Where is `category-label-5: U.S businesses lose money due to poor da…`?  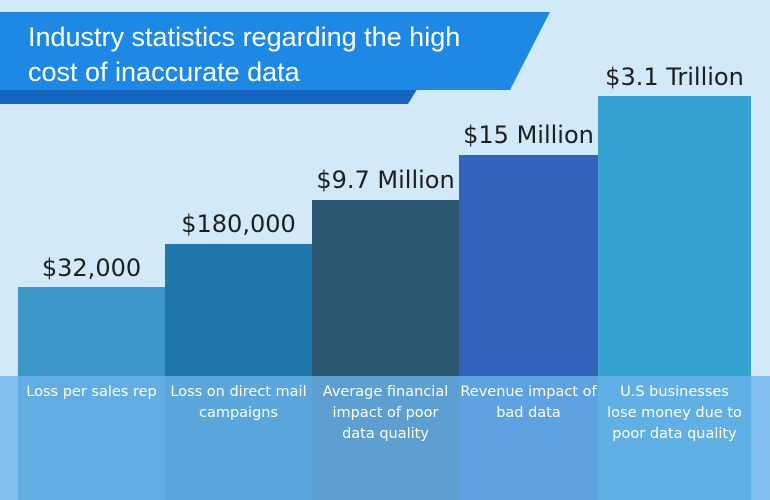
category-label-5: U.S businesses lose money due to poor da… is located at coordinates (674, 413).